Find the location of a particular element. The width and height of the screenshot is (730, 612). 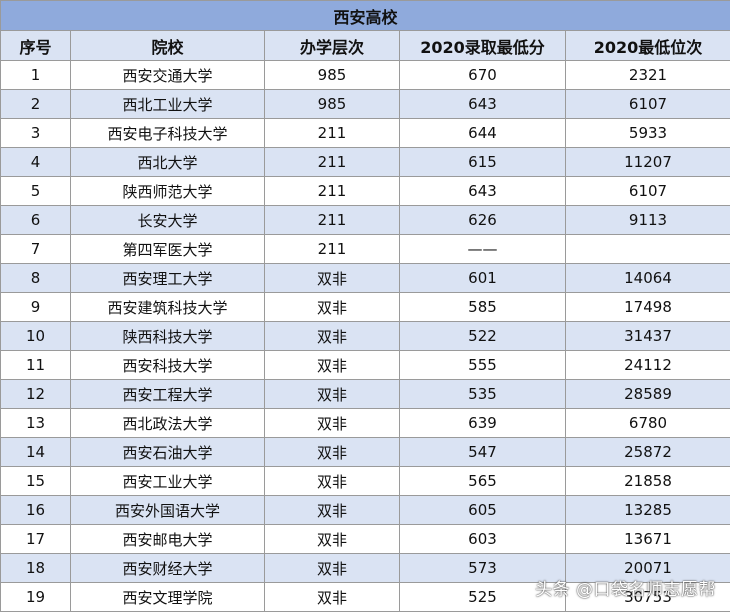

cell-min-rank: 21858 is located at coordinates (648, 481).